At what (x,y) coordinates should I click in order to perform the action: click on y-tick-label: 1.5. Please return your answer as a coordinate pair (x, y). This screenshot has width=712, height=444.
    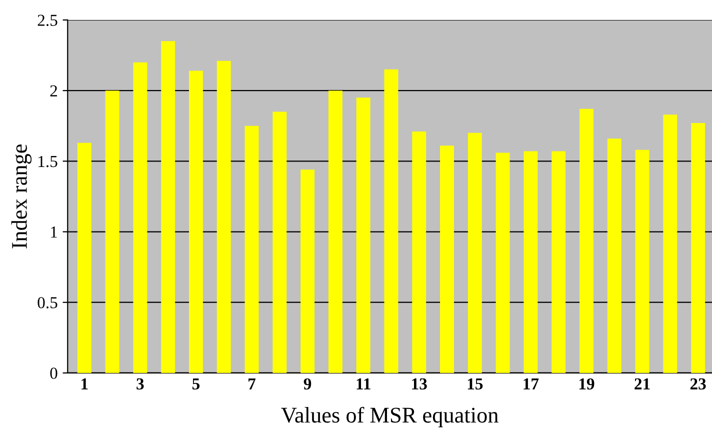
    Looking at the image, I should click on (48, 162).